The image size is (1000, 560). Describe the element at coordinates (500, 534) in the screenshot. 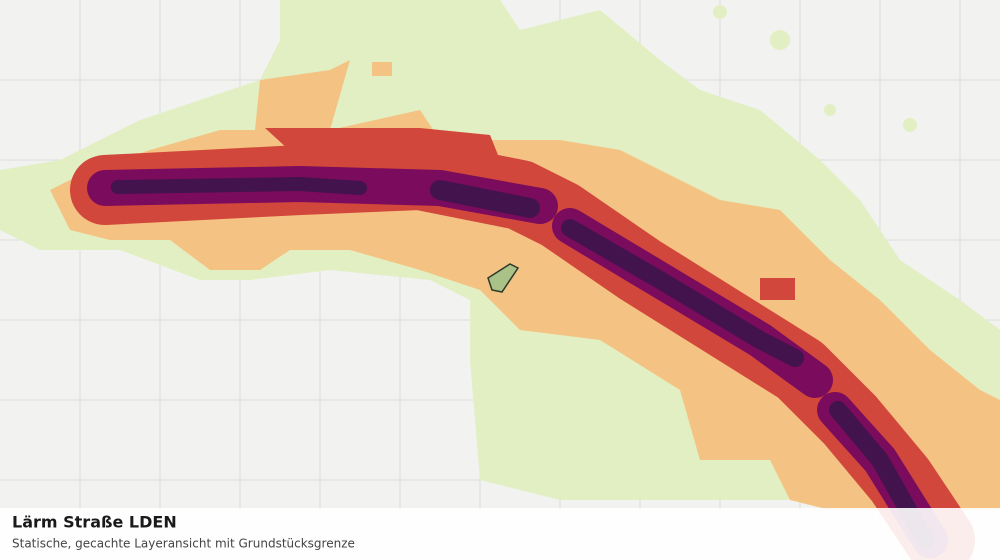

I see `info-panel` at that location.